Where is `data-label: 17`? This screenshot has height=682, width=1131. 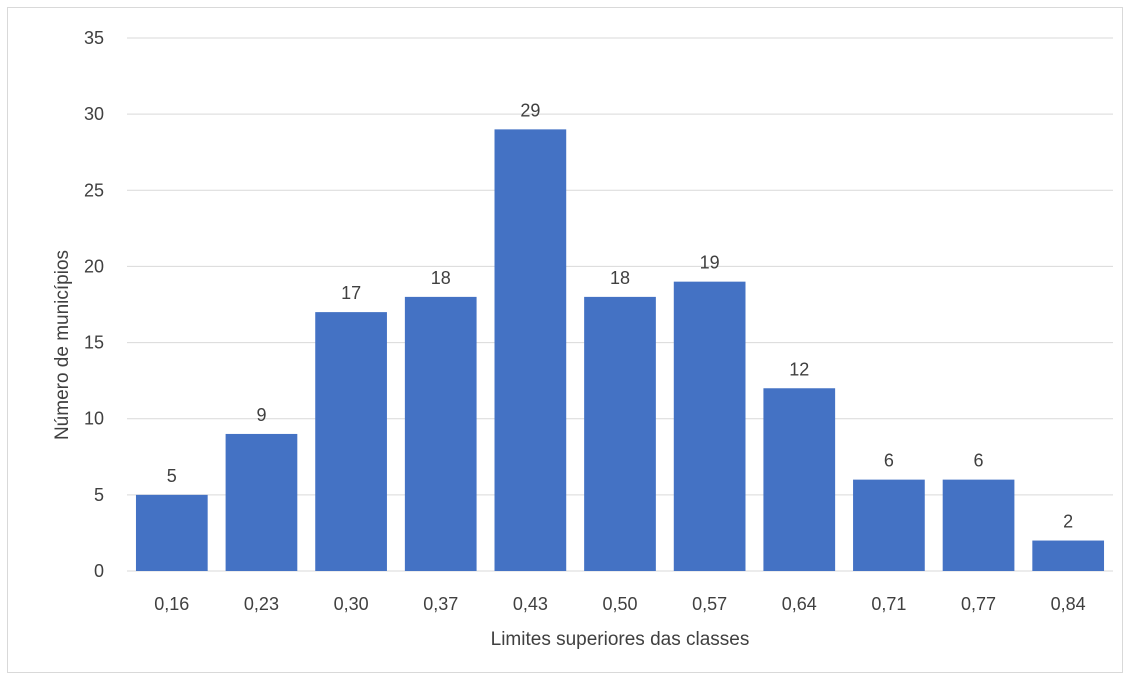
data-label: 17 is located at coordinates (351, 293).